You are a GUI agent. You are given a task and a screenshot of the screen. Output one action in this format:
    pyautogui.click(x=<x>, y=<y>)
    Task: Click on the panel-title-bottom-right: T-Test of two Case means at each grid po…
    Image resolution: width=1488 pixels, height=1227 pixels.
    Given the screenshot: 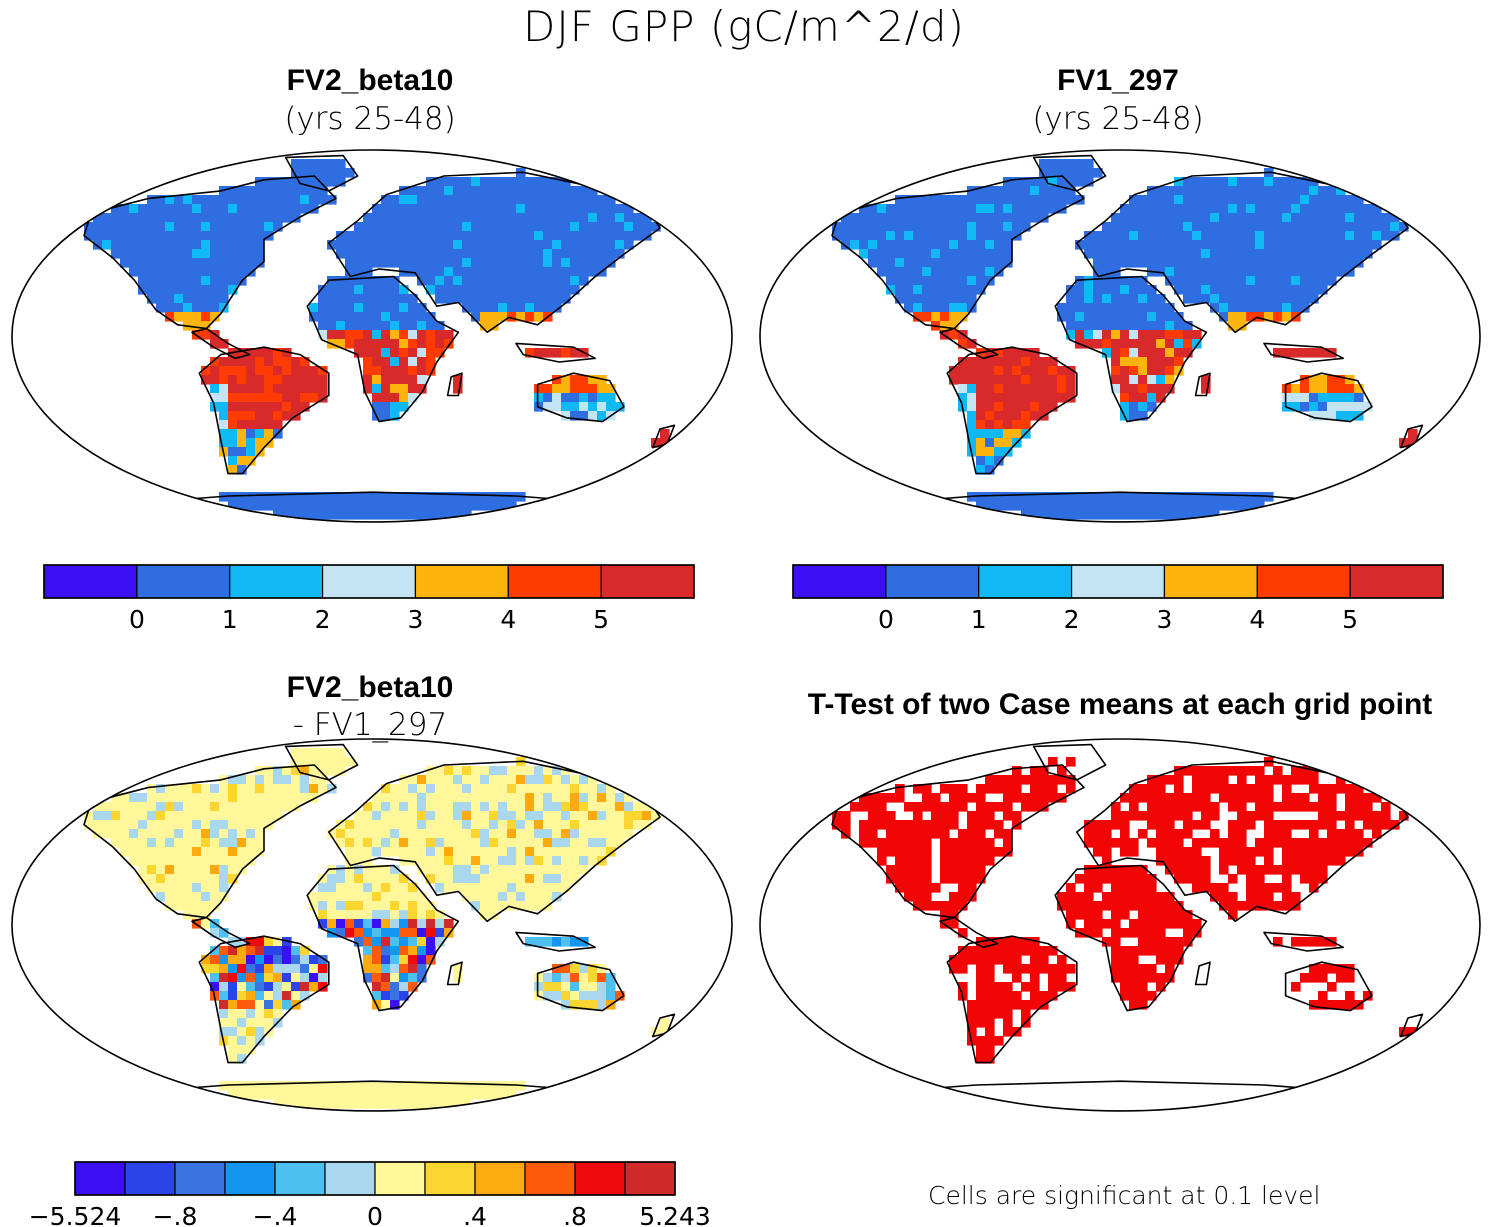 What is the action you would take?
    pyautogui.click(x=1120, y=704)
    